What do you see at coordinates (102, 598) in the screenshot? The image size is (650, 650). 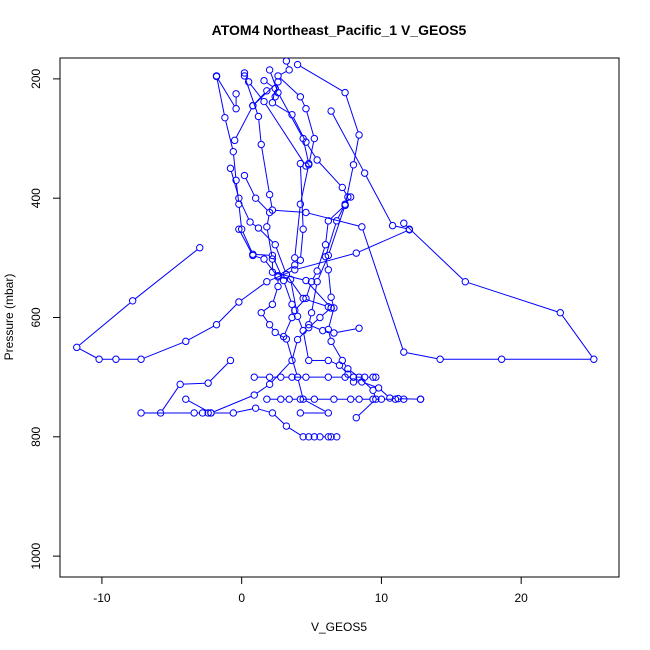 I see `x-tick-label: -10` at bounding box center [102, 598].